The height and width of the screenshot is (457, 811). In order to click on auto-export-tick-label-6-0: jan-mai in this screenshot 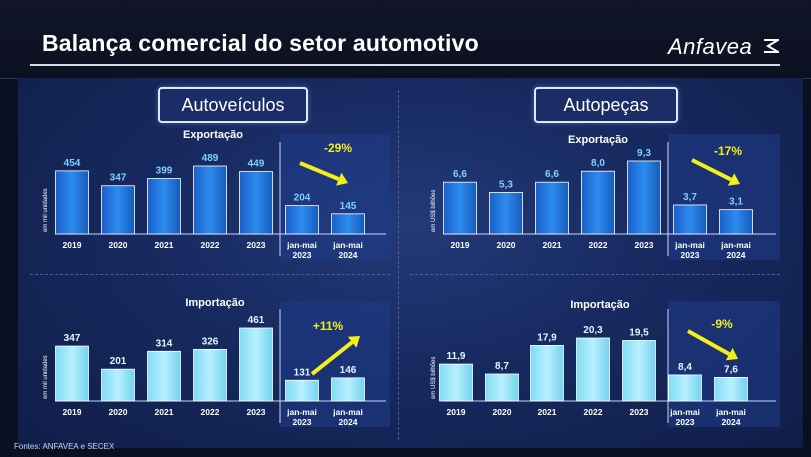, I will do `click(347, 245)`.